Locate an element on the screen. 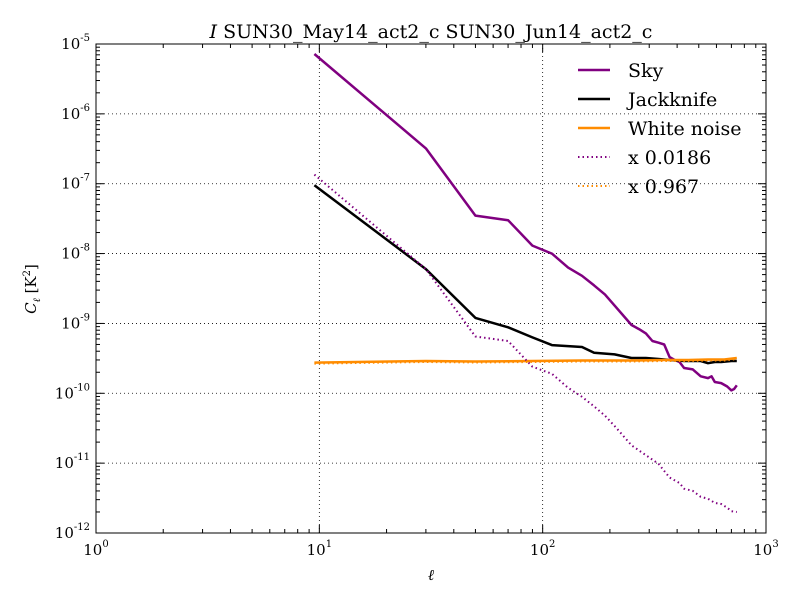 This screenshot has height=600, width=800. y-tick-label: 10⁻¹² is located at coordinates (72, 532).